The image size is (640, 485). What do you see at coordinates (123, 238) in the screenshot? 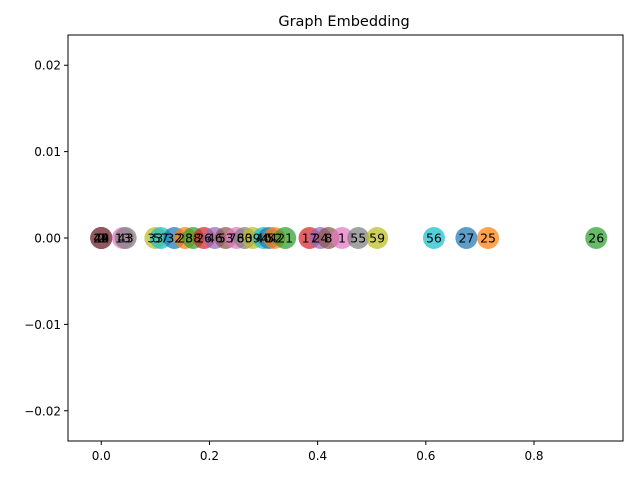
I see `point-label: 13` at bounding box center [123, 238].